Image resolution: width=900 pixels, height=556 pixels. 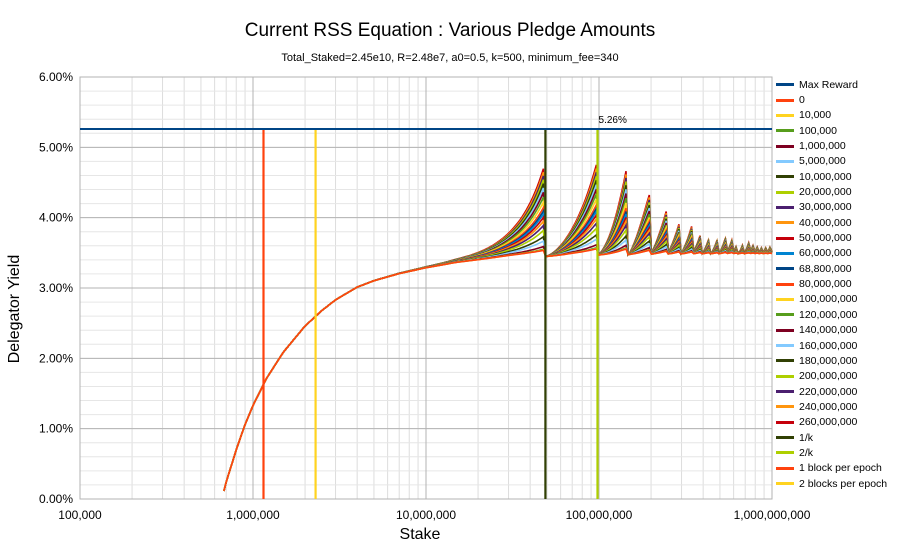 I want to click on legend-item: 260,000,000, so click(x=838, y=422).